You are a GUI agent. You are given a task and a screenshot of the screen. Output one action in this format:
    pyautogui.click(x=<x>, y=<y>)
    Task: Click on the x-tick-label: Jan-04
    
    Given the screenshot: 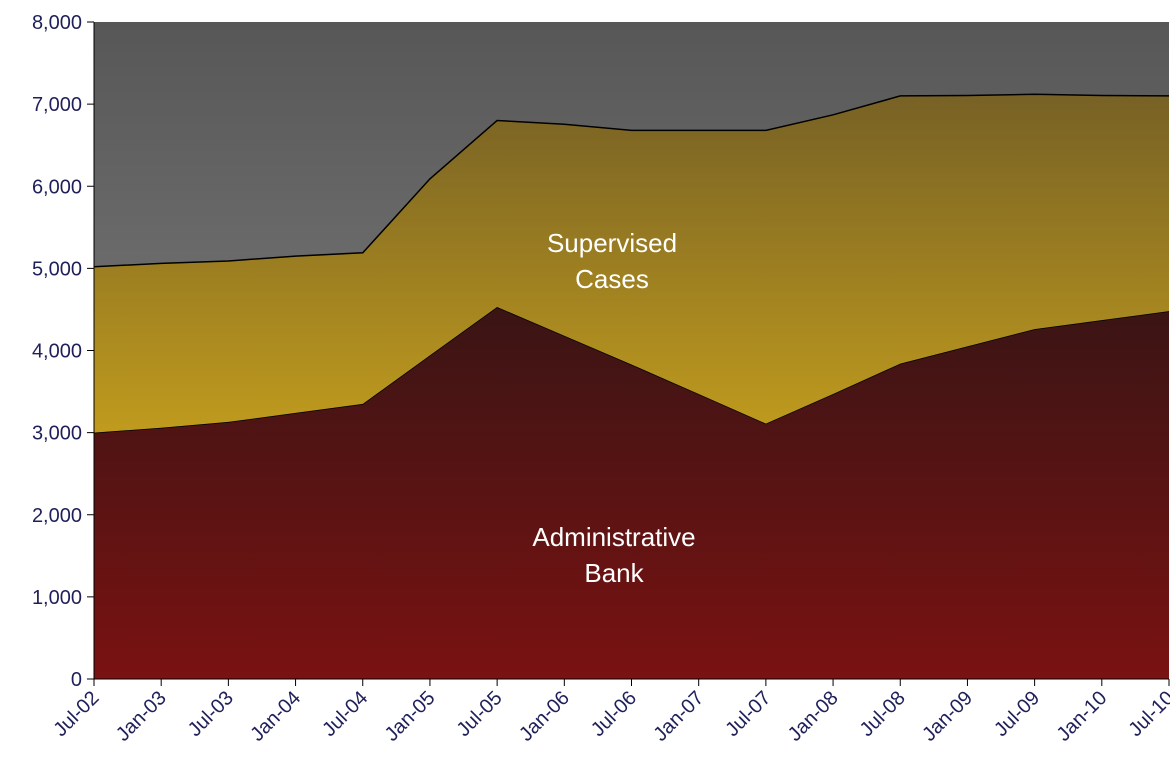 What is the action you would take?
    pyautogui.click(x=275, y=716)
    